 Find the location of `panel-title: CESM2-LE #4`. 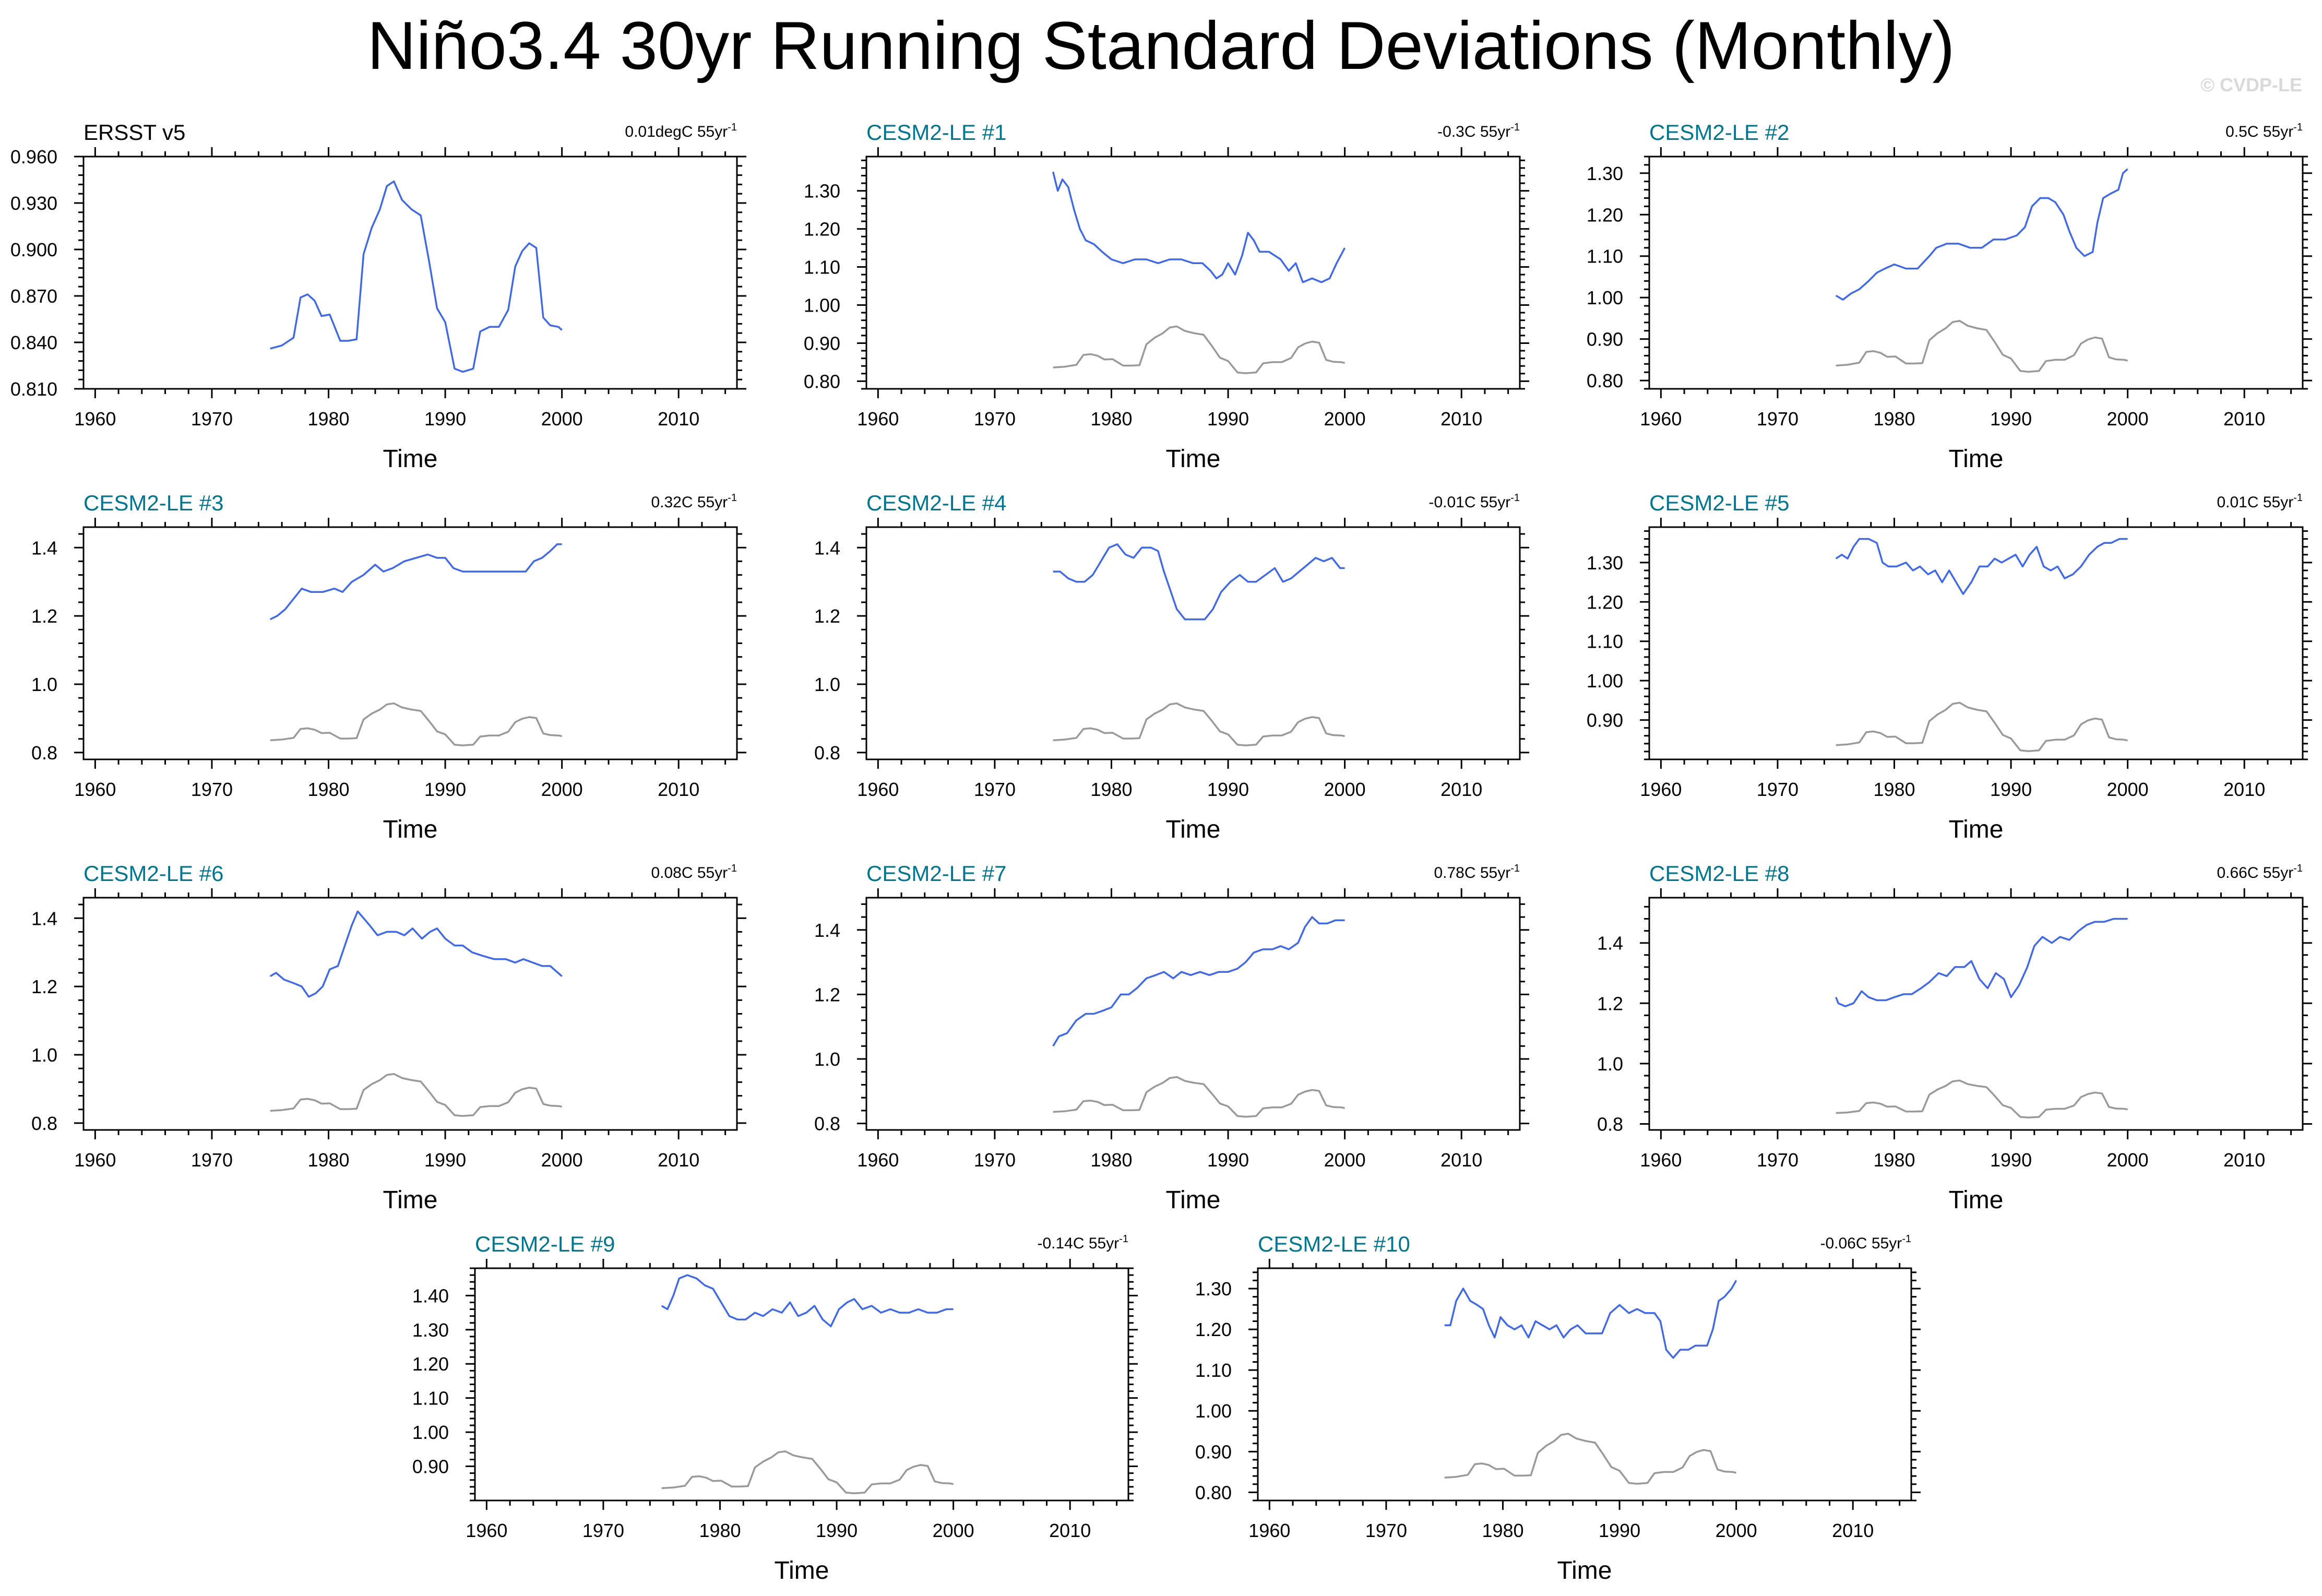

panel-title: CESM2-LE #4 is located at coordinates (936, 503).